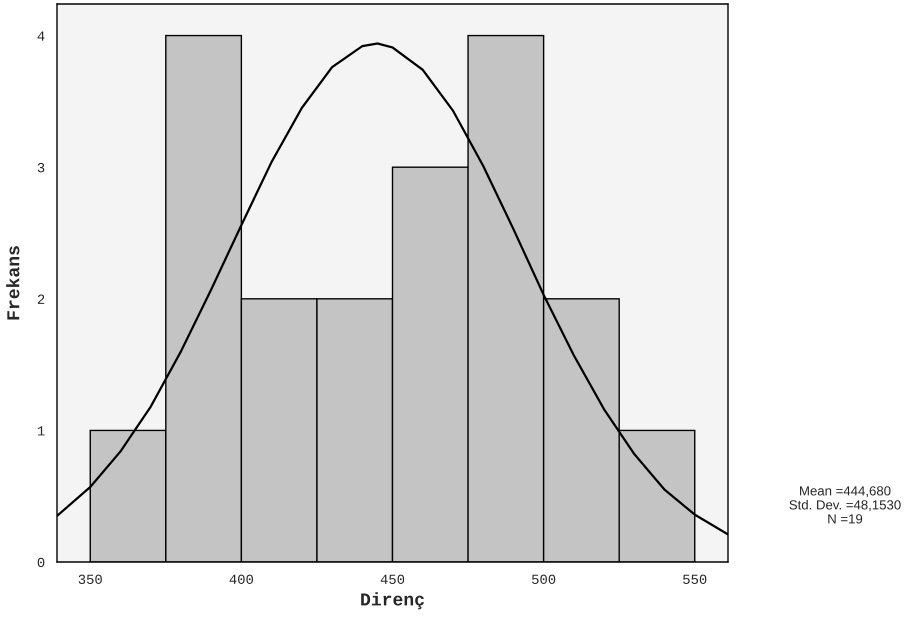  Describe the element at coordinates (41, 167) in the screenshot. I see `y-tick-label: 3` at that location.